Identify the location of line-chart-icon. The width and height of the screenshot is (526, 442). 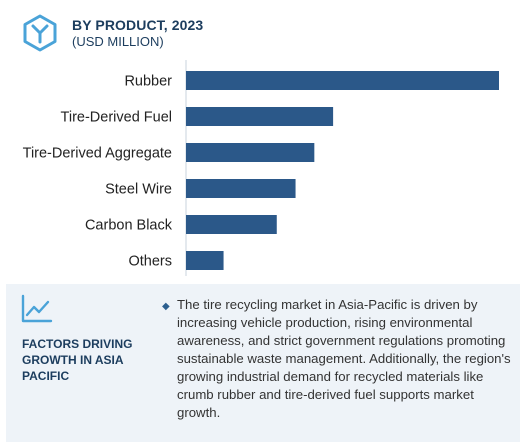
(37, 308).